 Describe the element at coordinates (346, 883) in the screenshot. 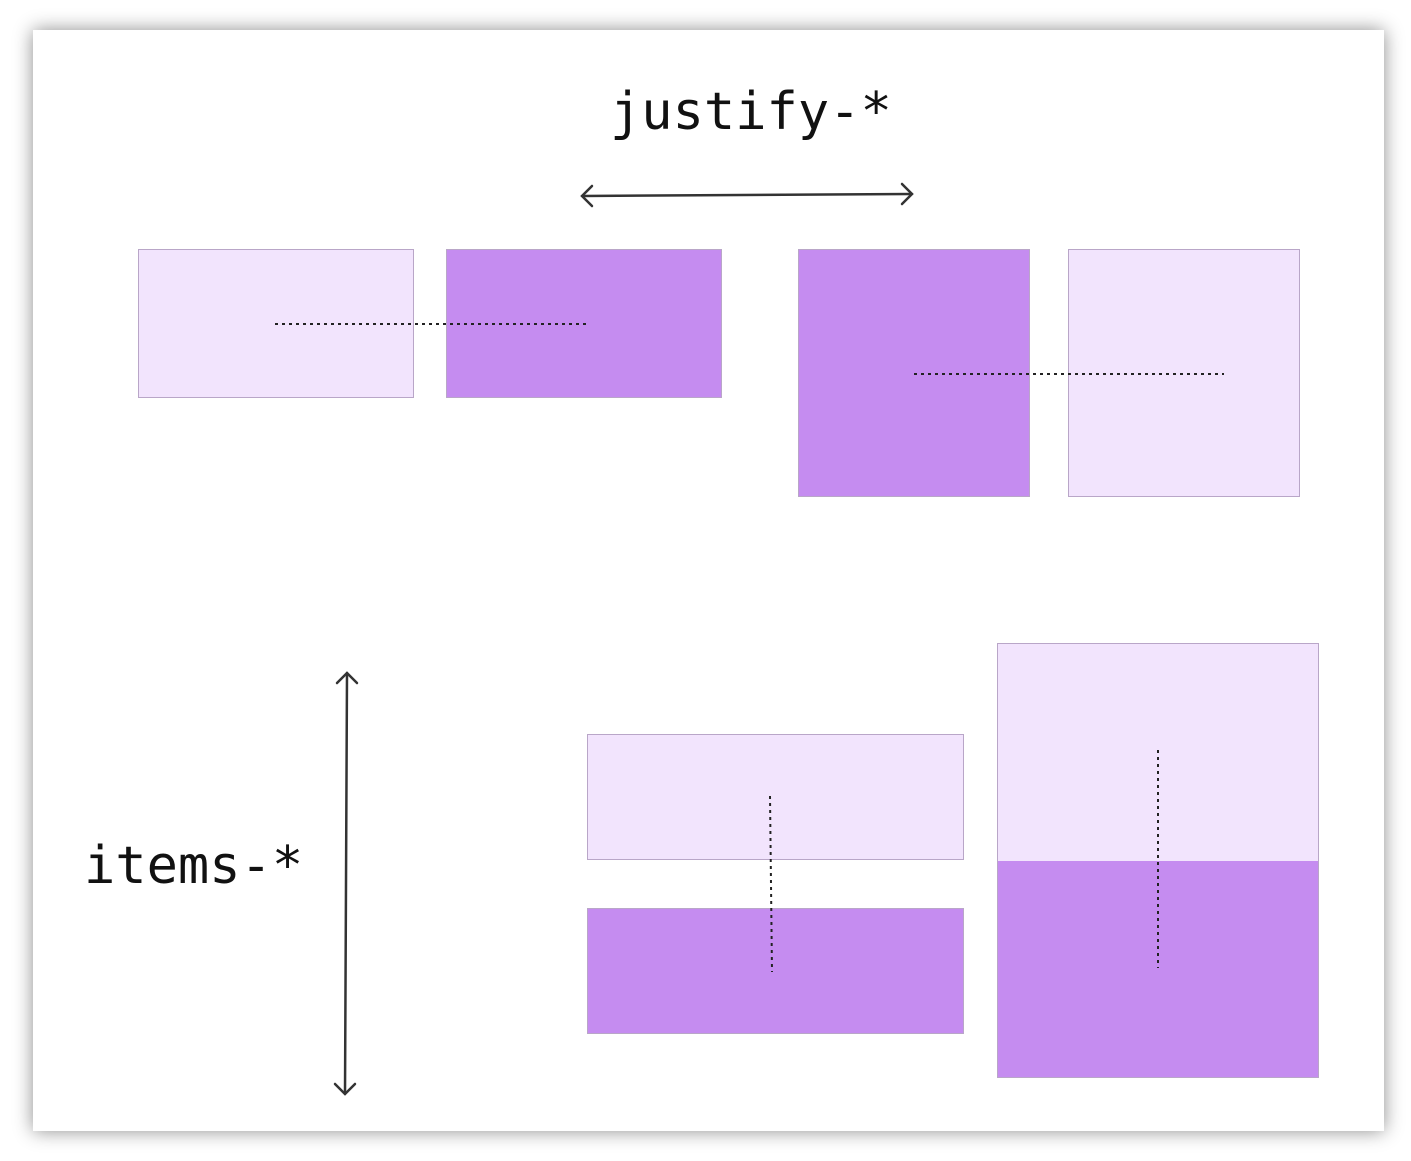

I see `double-headed-arrow-vertical-icon` at that location.